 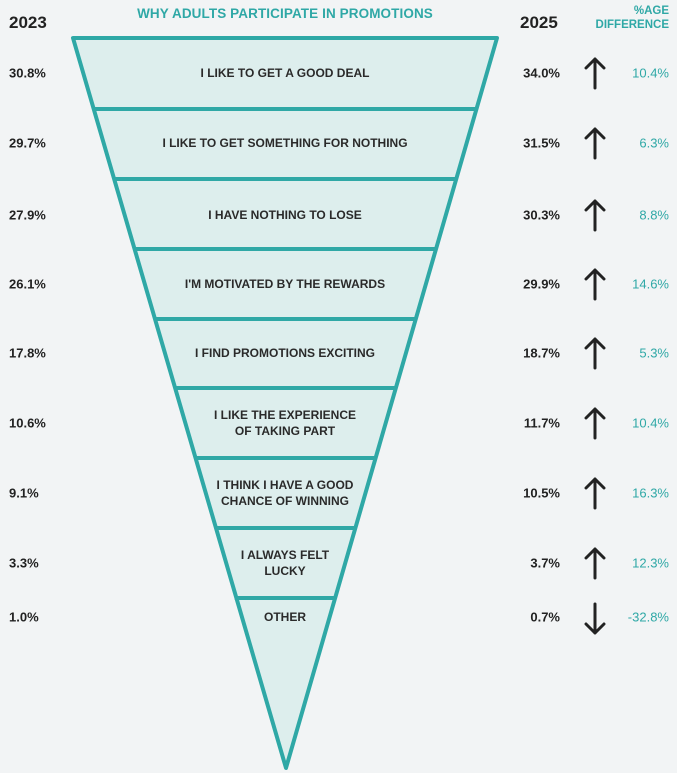 What do you see at coordinates (541, 73) in the screenshot?
I see `value-2025: 34.0%` at bounding box center [541, 73].